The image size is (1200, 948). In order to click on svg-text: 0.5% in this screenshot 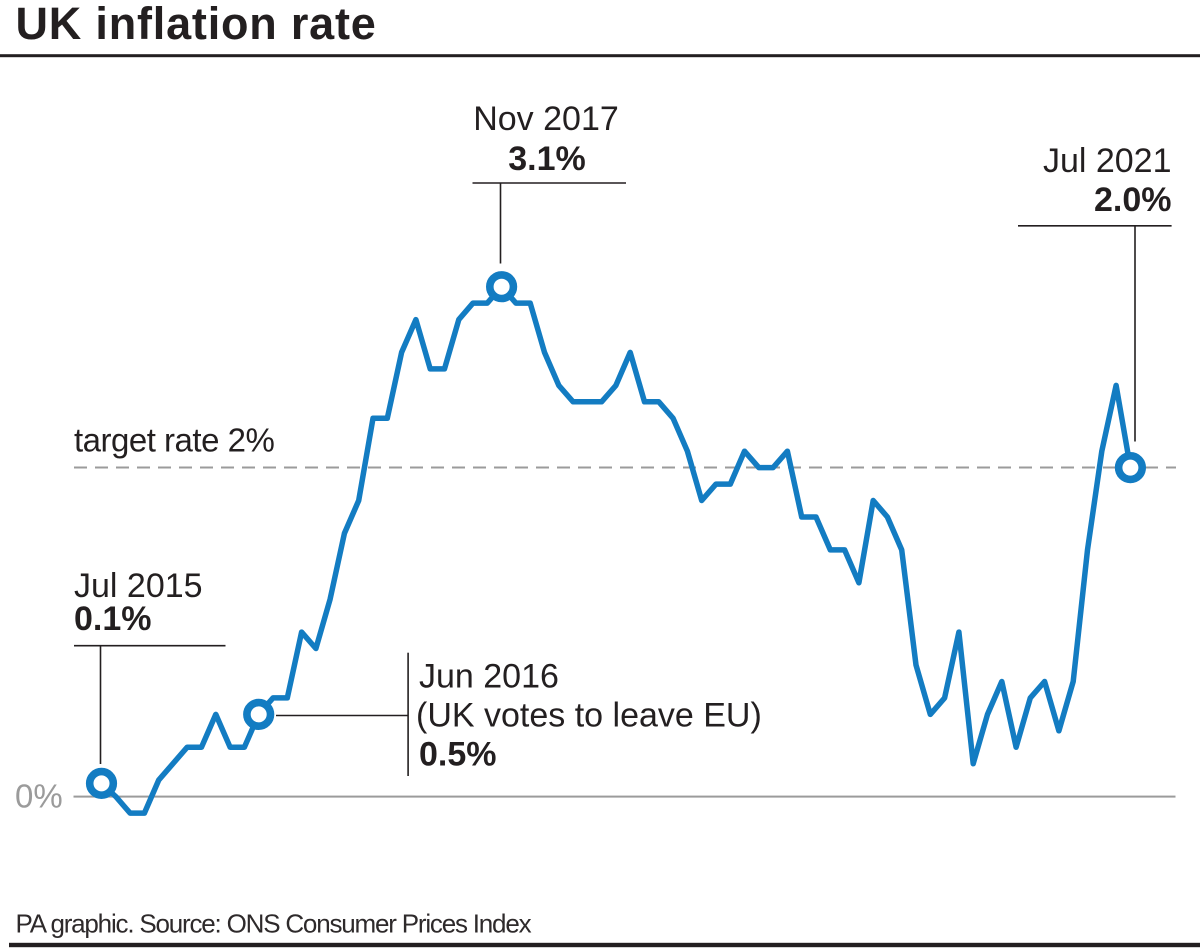, I will do `click(458, 755)`.